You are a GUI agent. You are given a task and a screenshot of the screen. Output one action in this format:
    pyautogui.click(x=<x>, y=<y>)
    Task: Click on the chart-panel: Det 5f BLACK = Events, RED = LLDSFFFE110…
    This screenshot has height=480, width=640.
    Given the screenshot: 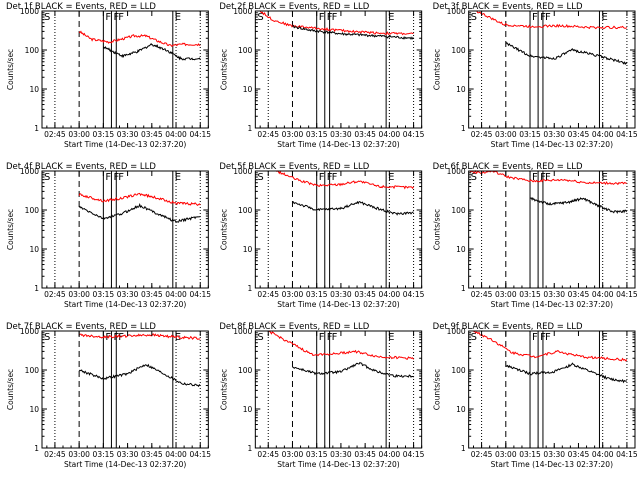 What is the action you would take?
    pyautogui.click(x=321, y=235)
    